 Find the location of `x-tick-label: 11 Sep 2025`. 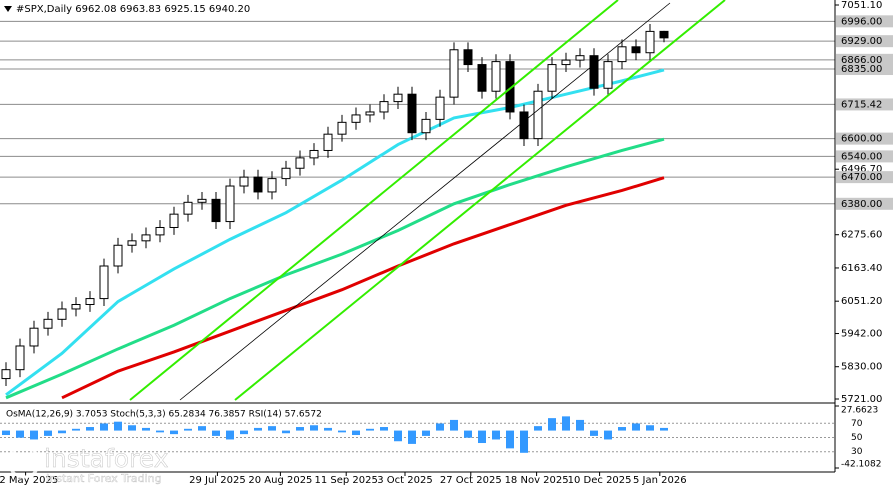

x-tick-label: 11 Sep 2025 is located at coordinates (346, 480).